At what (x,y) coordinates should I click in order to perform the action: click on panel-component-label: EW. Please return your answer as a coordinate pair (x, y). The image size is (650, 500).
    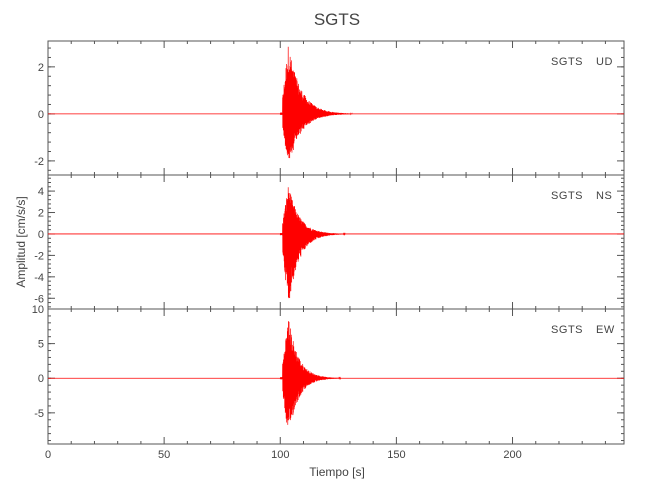
    Looking at the image, I should click on (605, 330).